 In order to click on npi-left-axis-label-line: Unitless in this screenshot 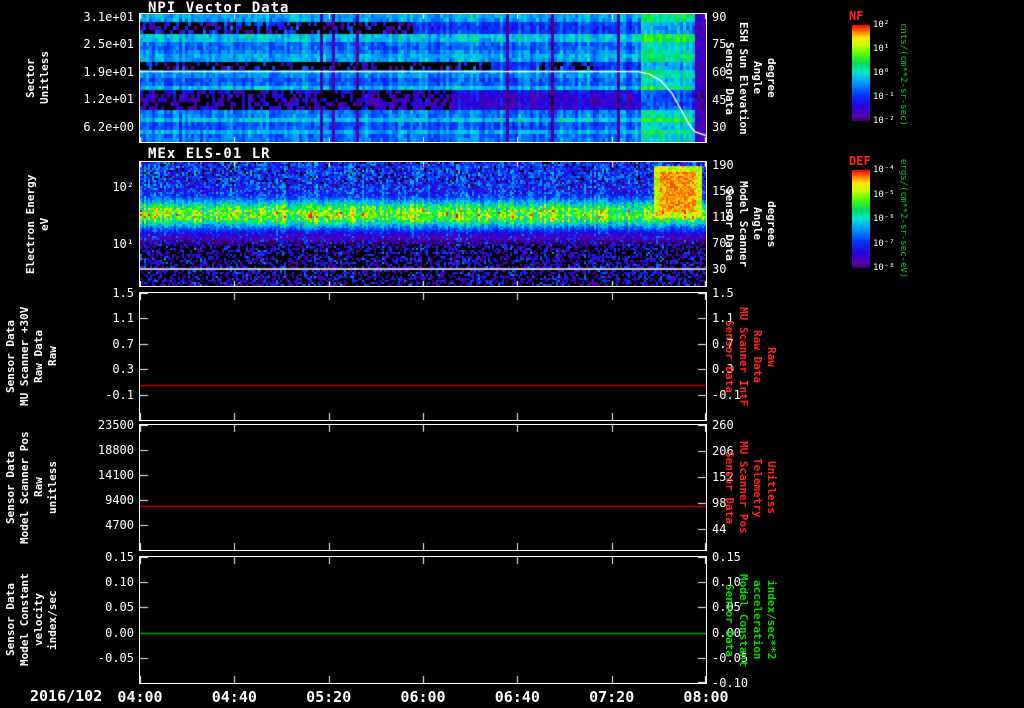, I will do `click(44, 78)`.